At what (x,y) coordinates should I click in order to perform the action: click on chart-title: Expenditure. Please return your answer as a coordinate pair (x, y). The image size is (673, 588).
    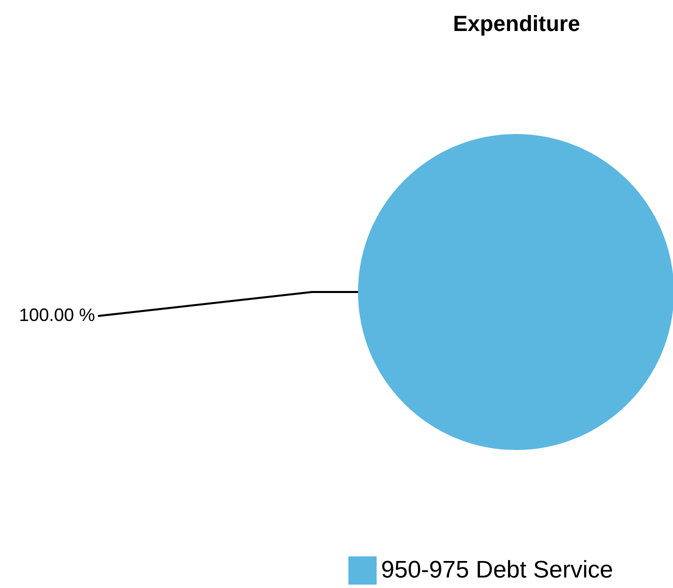
    Looking at the image, I should click on (516, 23).